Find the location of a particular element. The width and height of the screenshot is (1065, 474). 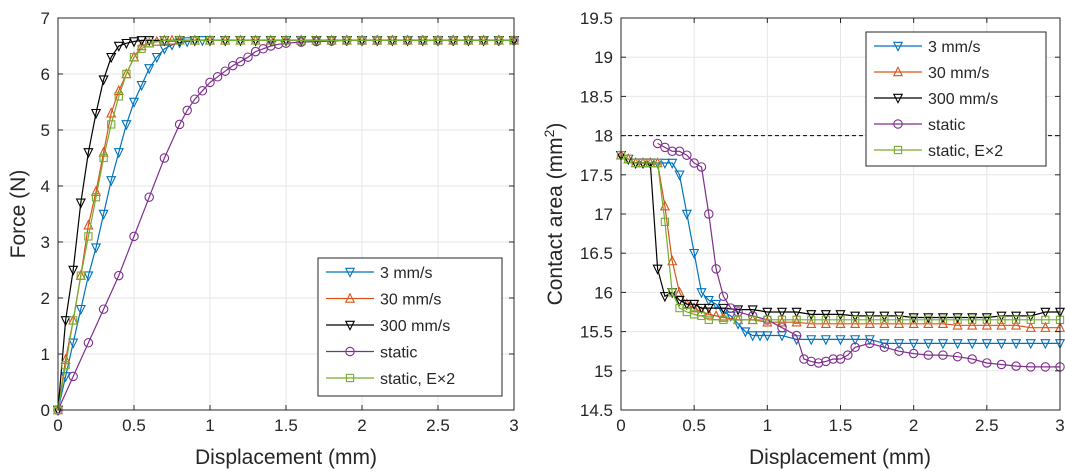

legend-entry-static-e-2: static, E×2 is located at coordinates (938, 151).